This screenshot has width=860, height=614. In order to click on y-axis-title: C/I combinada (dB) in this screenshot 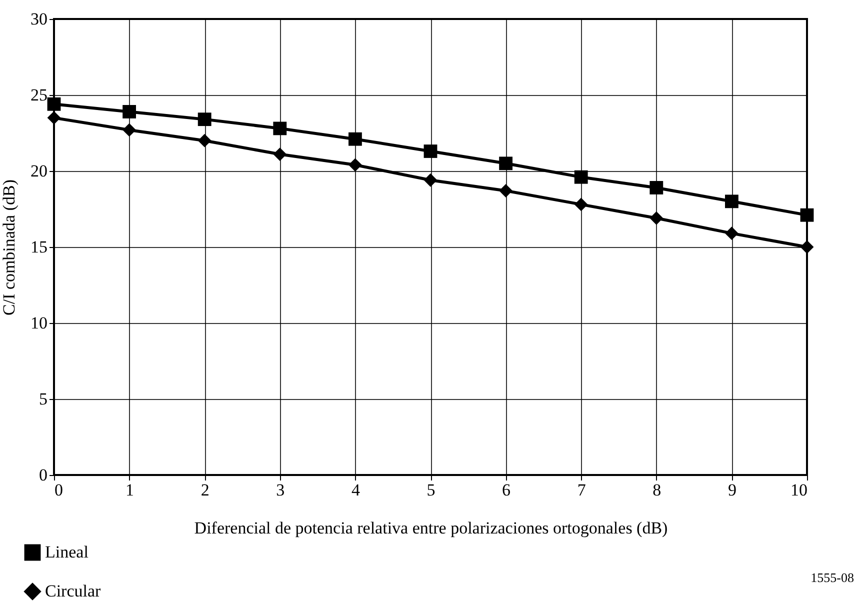, I will do `click(9, 248)`.